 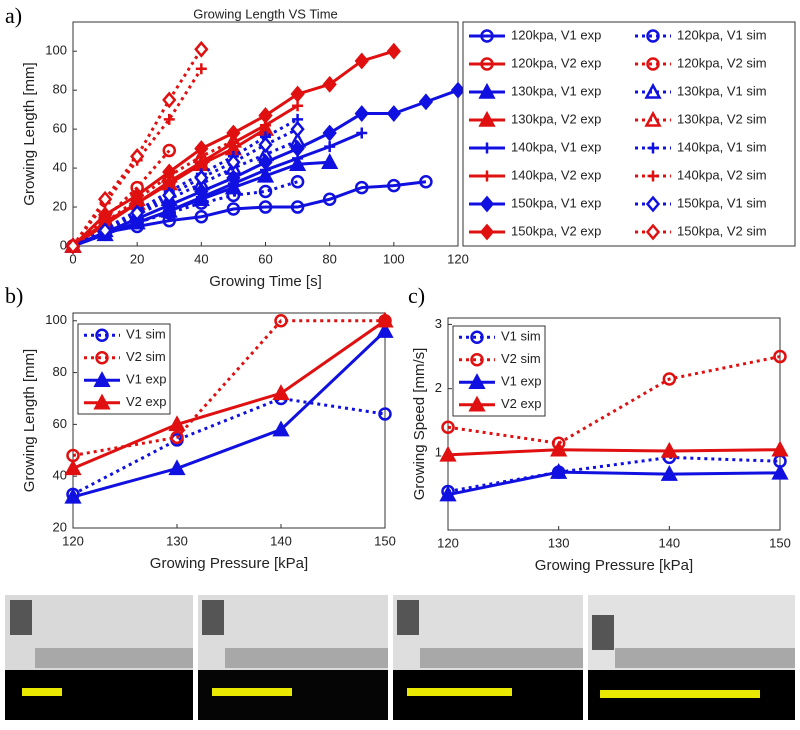 I want to click on x-tick-label: 0, so click(x=72, y=258).